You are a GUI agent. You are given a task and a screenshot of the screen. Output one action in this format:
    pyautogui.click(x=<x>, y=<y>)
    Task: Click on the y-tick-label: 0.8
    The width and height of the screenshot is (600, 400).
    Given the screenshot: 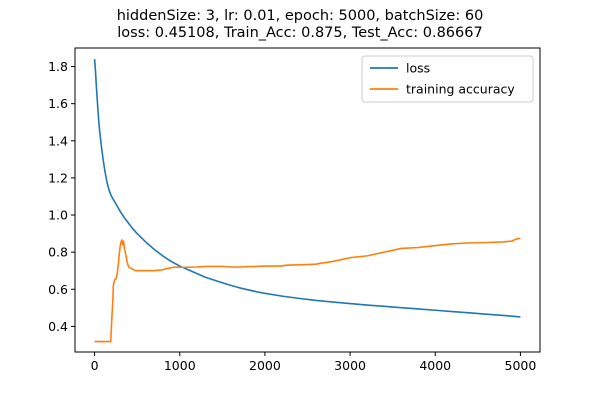 What is the action you would take?
    pyautogui.click(x=58, y=252)
    